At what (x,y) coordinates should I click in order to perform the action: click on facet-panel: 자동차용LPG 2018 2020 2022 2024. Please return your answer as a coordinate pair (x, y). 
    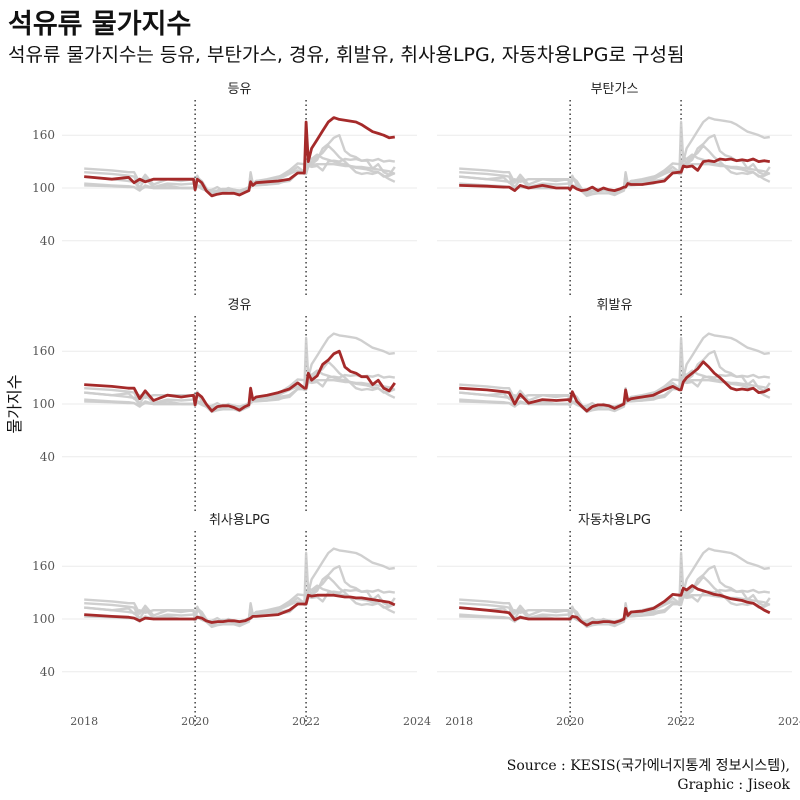
    Looking at the image, I should click on (618, 620).